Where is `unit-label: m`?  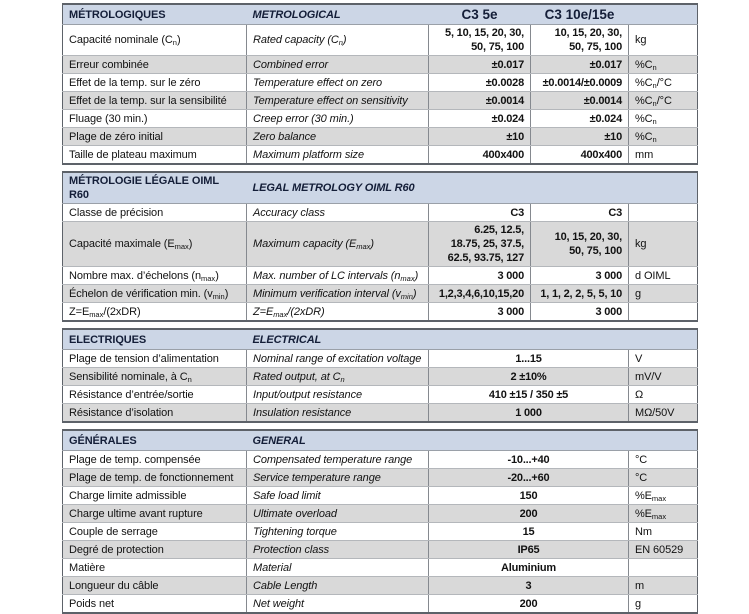
unit-label: m is located at coordinates (663, 585).